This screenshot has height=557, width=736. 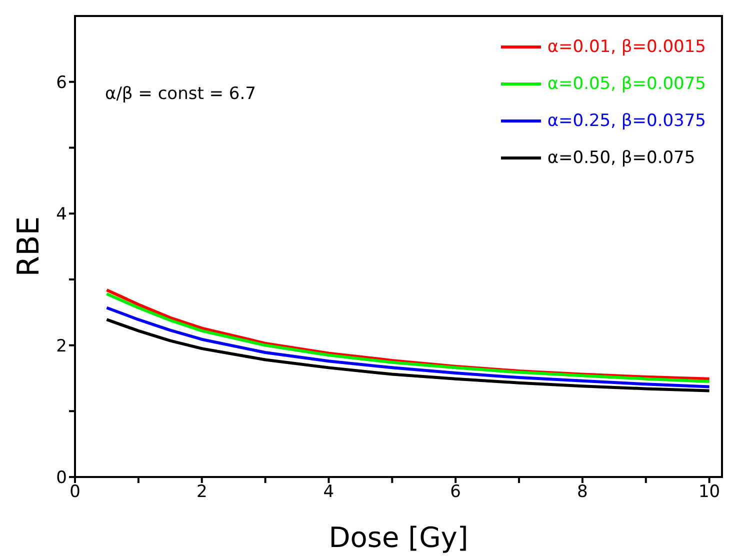 I want to click on legend-label: α=0.50, β=0.075, so click(x=621, y=158).